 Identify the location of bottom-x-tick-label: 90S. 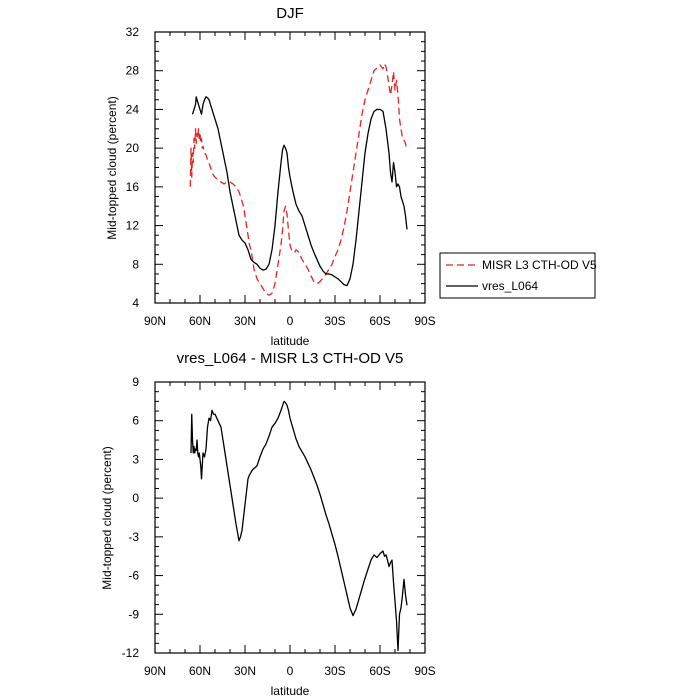
(424, 671).